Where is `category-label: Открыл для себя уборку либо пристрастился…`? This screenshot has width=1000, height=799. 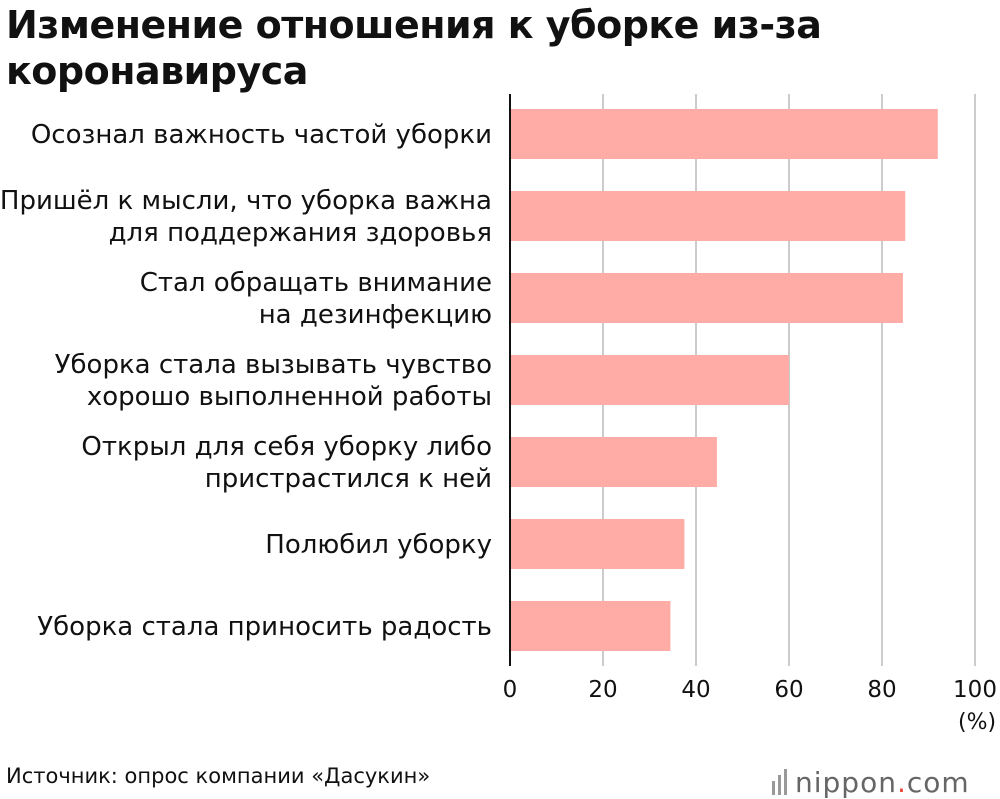
category-label: Открыл для себя уборку либо пристрастился… is located at coordinates (286, 463).